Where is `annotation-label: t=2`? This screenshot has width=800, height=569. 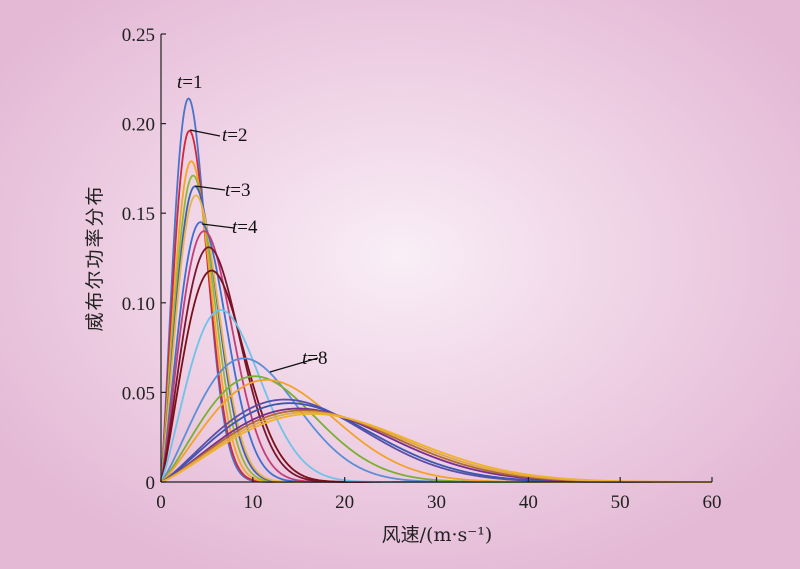
annotation-label: t=2 is located at coordinates (235, 135).